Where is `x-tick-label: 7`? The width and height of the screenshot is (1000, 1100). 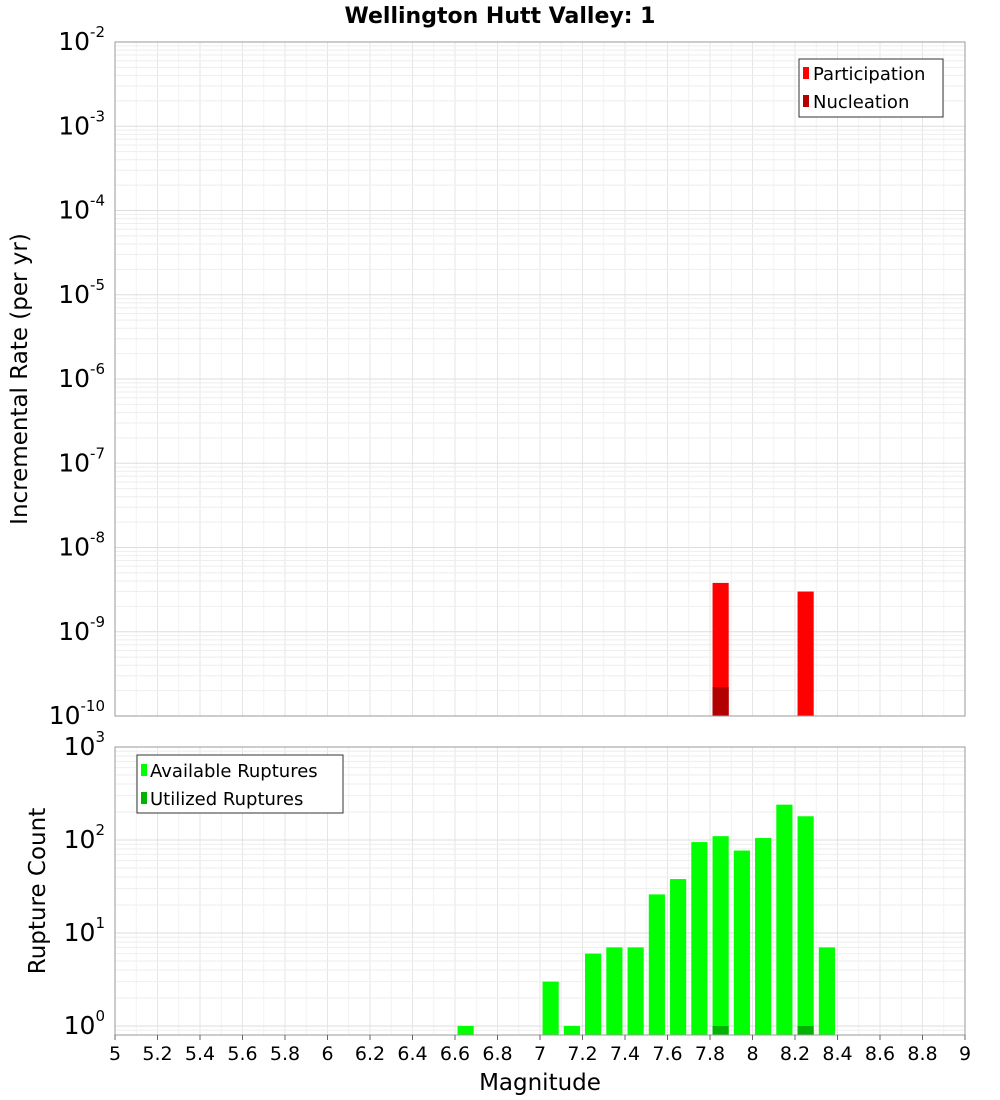
x-tick-label: 7 is located at coordinates (540, 1054).